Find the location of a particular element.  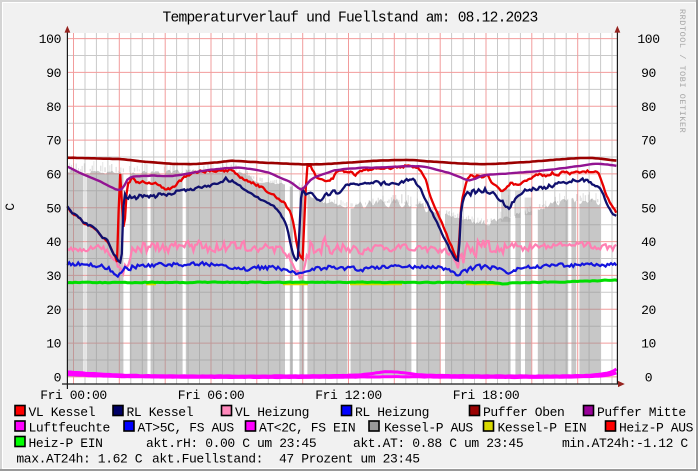

svg-text: akt.Fuellstand: is located at coordinates (207, 459).